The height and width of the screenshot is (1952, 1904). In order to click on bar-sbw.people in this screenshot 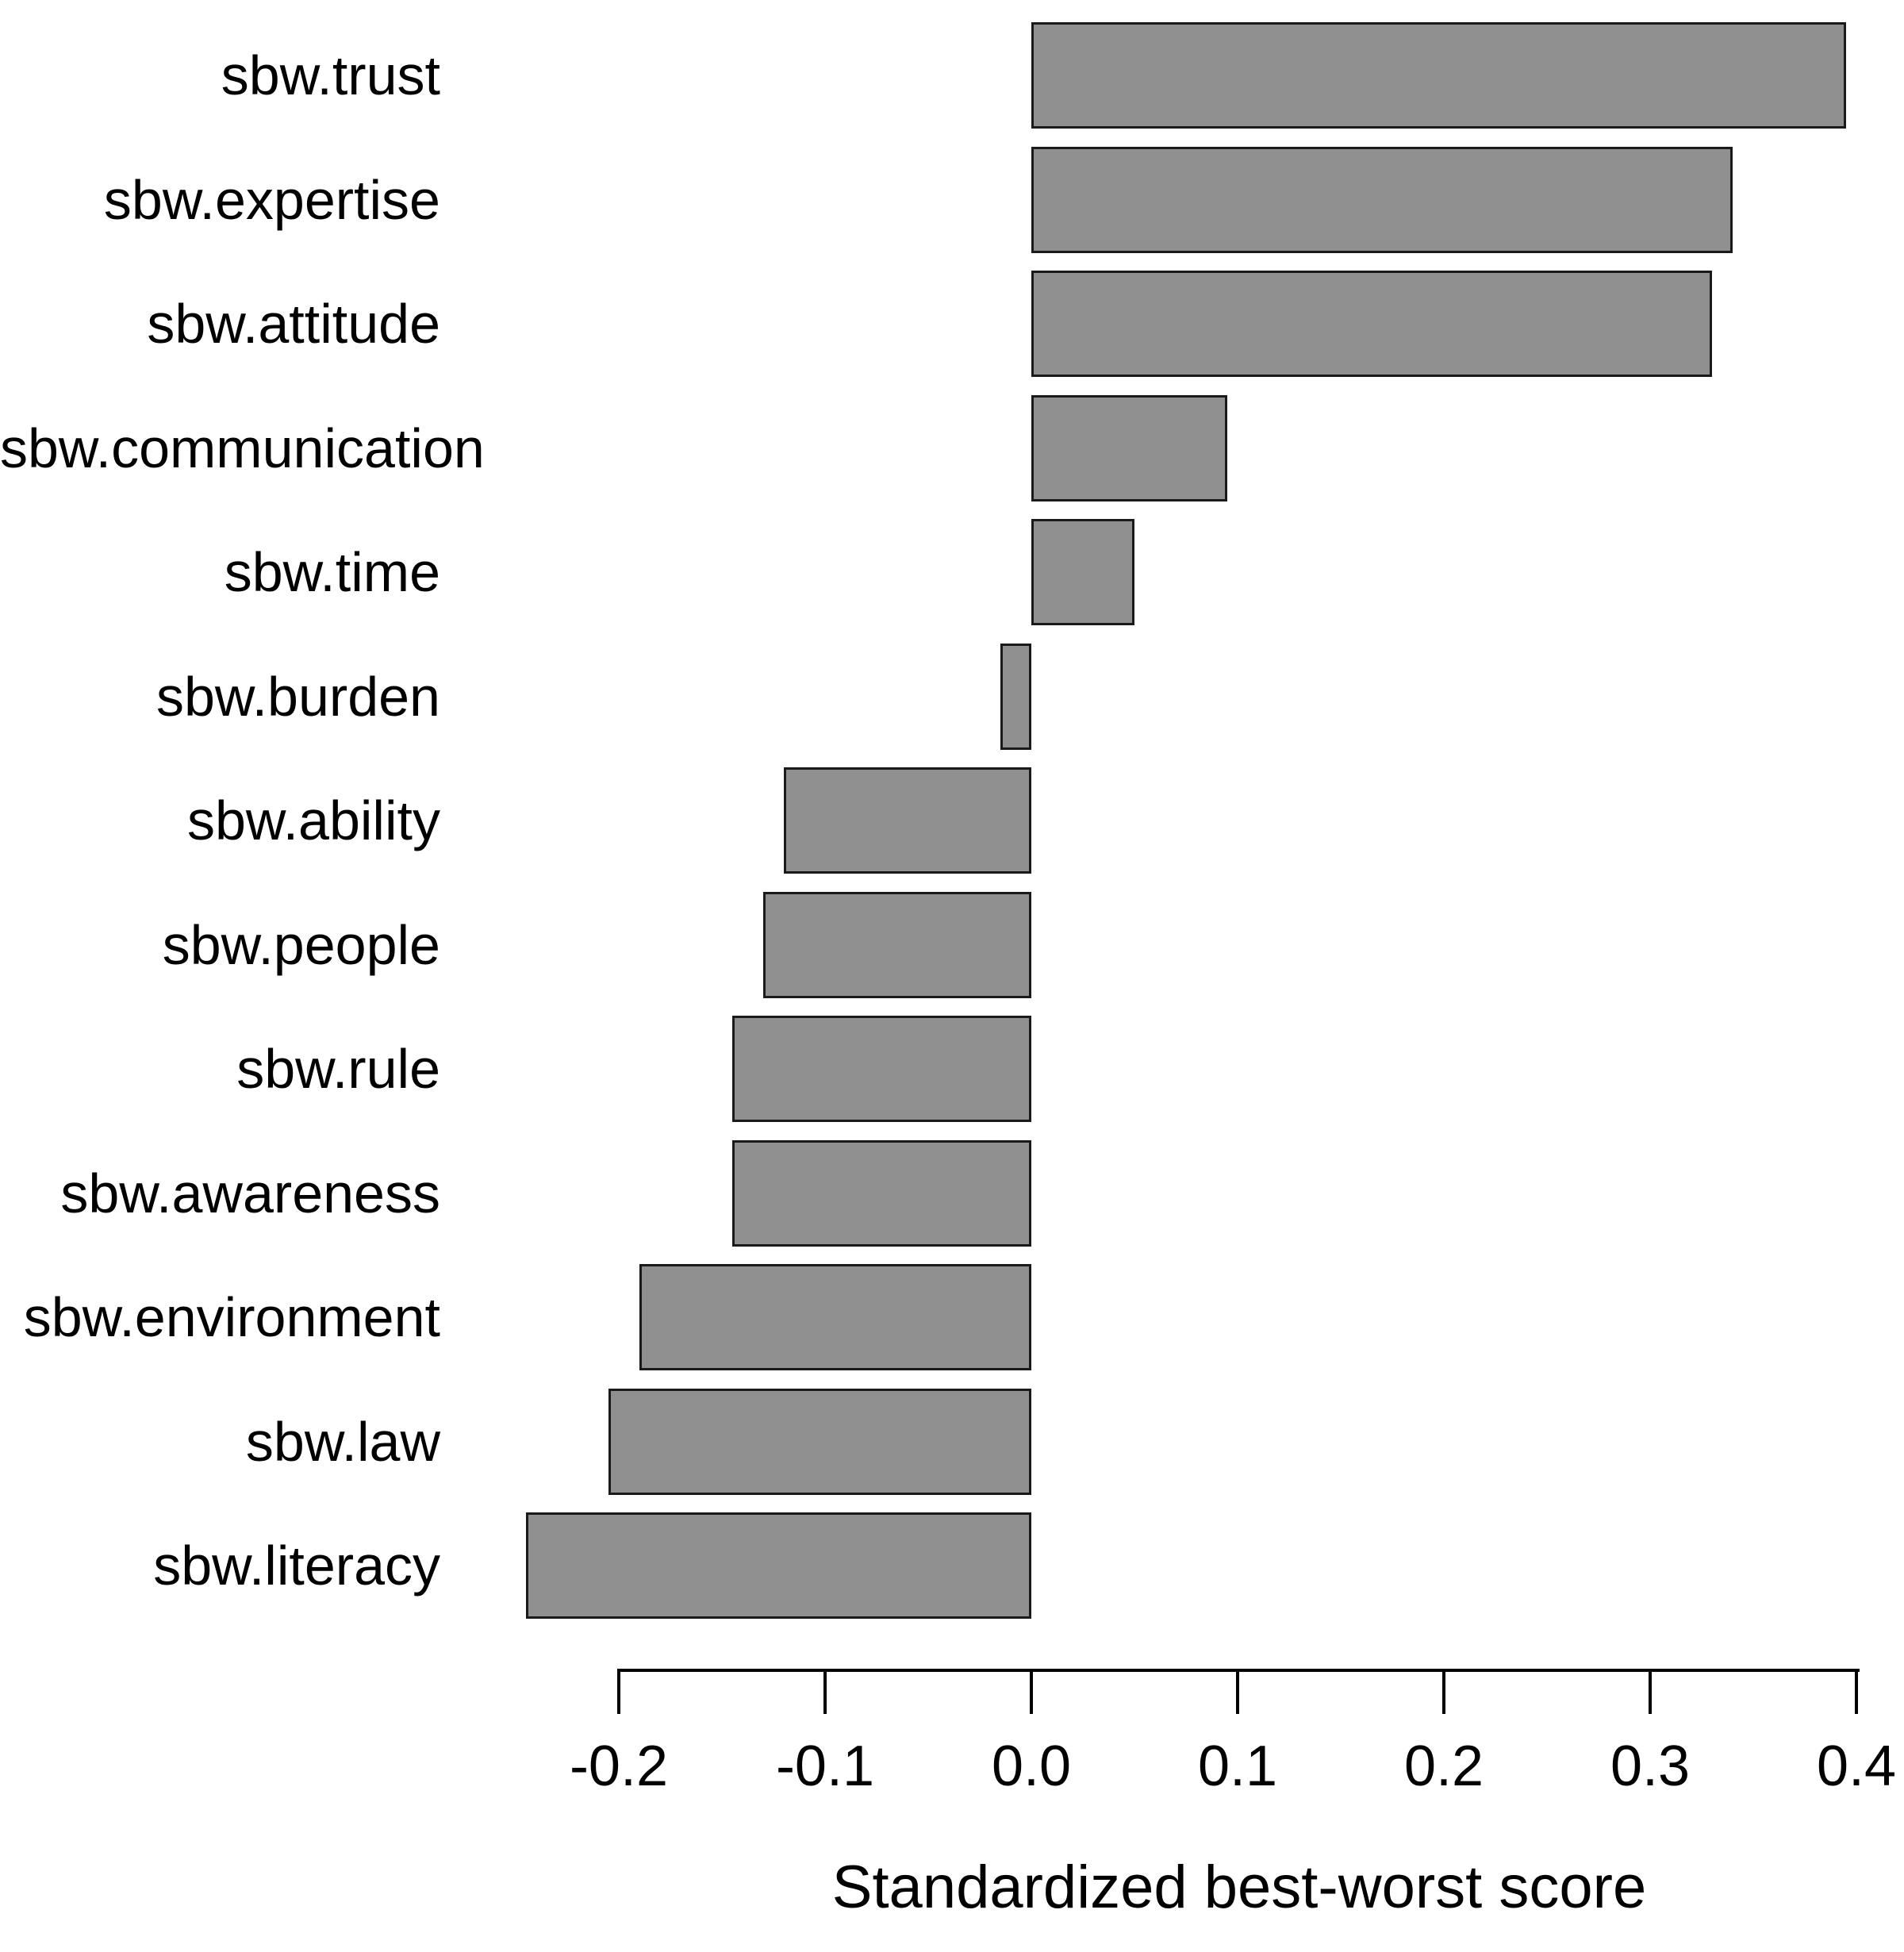, I will do `click(897, 945)`.